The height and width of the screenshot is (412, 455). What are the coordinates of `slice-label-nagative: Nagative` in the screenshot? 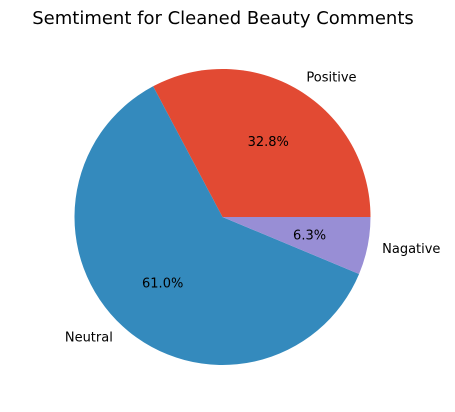 It's located at (411, 249).